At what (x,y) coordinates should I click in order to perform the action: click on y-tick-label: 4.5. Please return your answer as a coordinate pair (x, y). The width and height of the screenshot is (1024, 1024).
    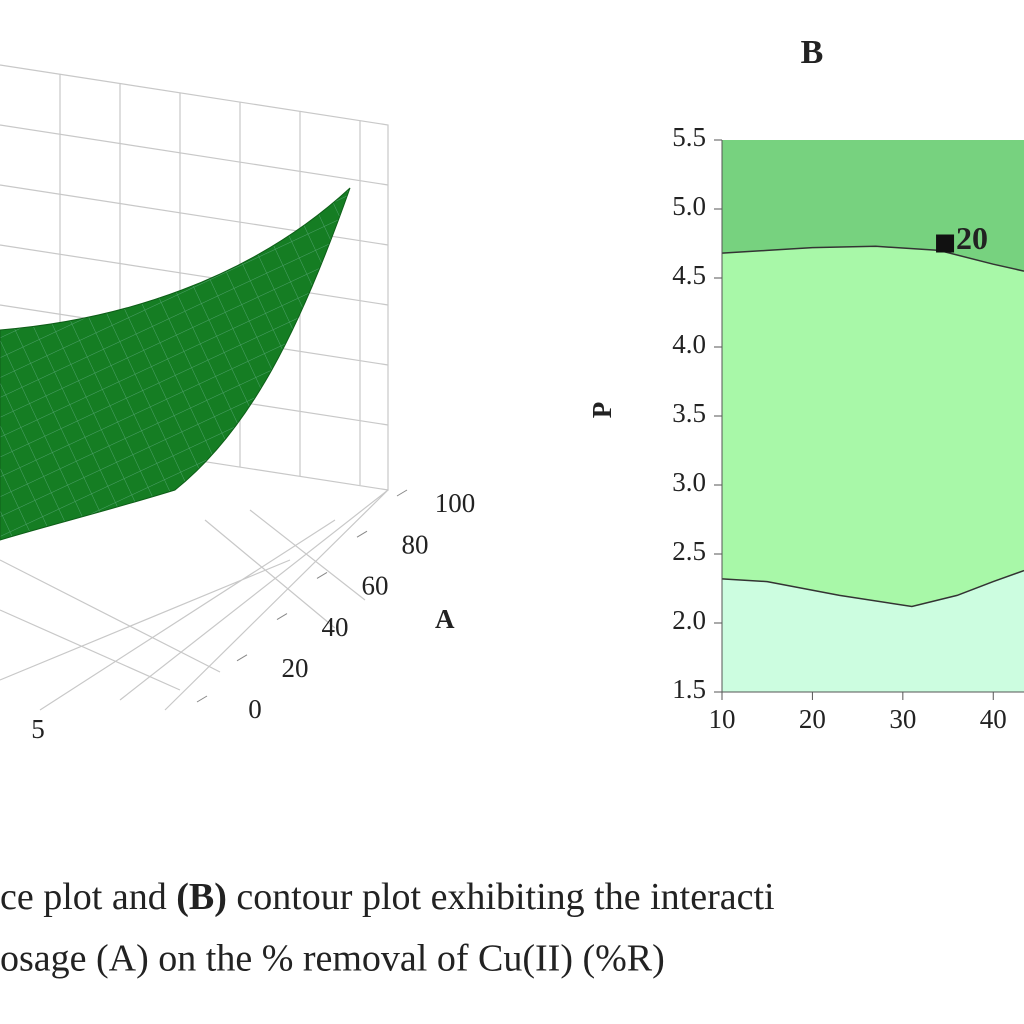
    Looking at the image, I should click on (689, 275).